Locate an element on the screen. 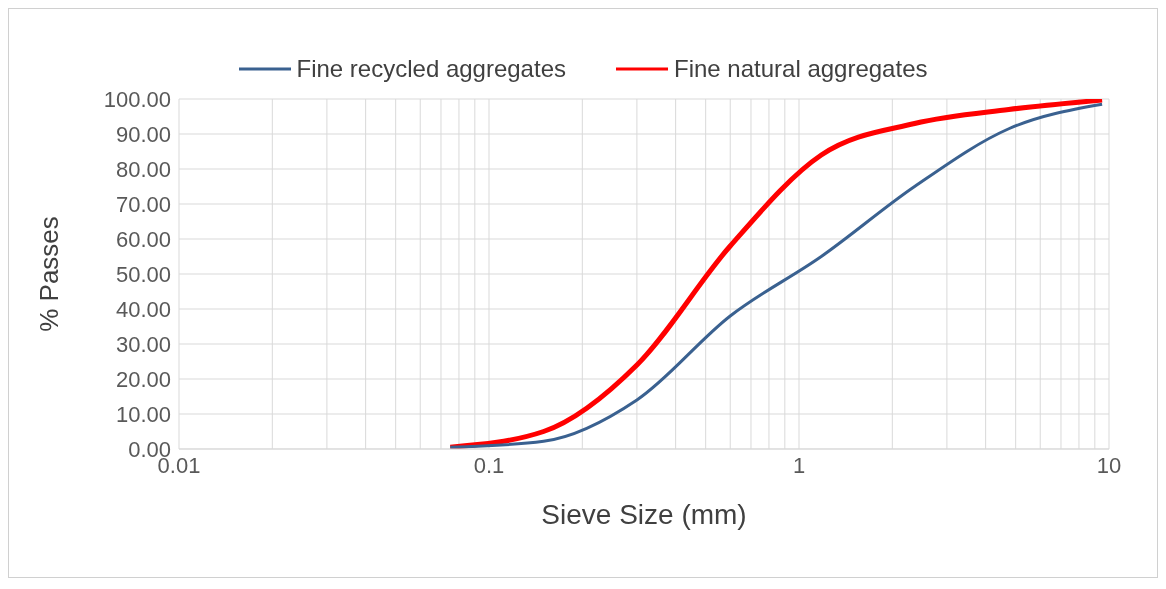 The width and height of the screenshot is (1166, 589). y-axis-title: % Passes is located at coordinates (49, 274).